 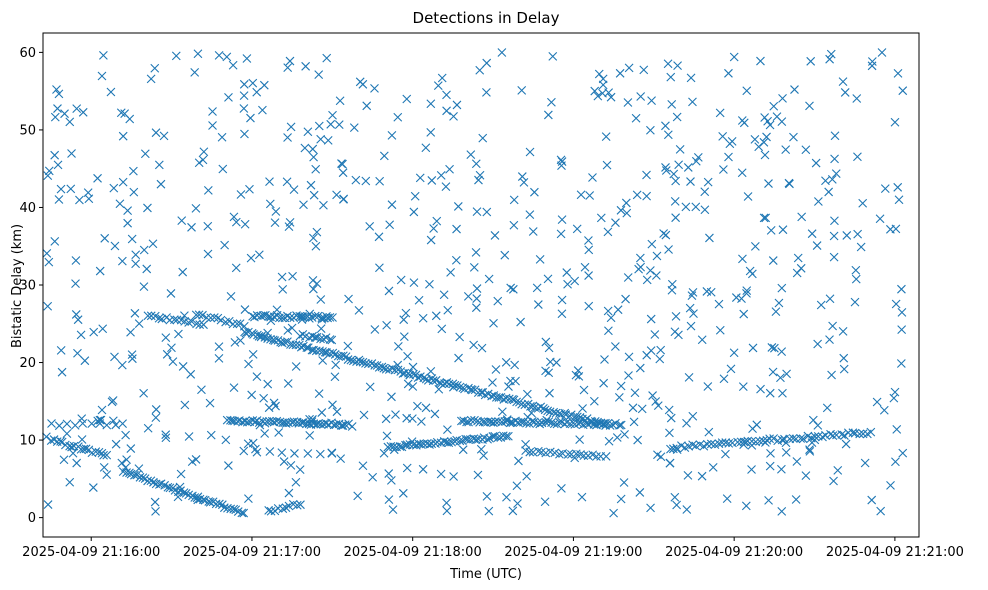 What do you see at coordinates (27, 286) in the screenshot?
I see `y-tick-label: 30` at bounding box center [27, 286].